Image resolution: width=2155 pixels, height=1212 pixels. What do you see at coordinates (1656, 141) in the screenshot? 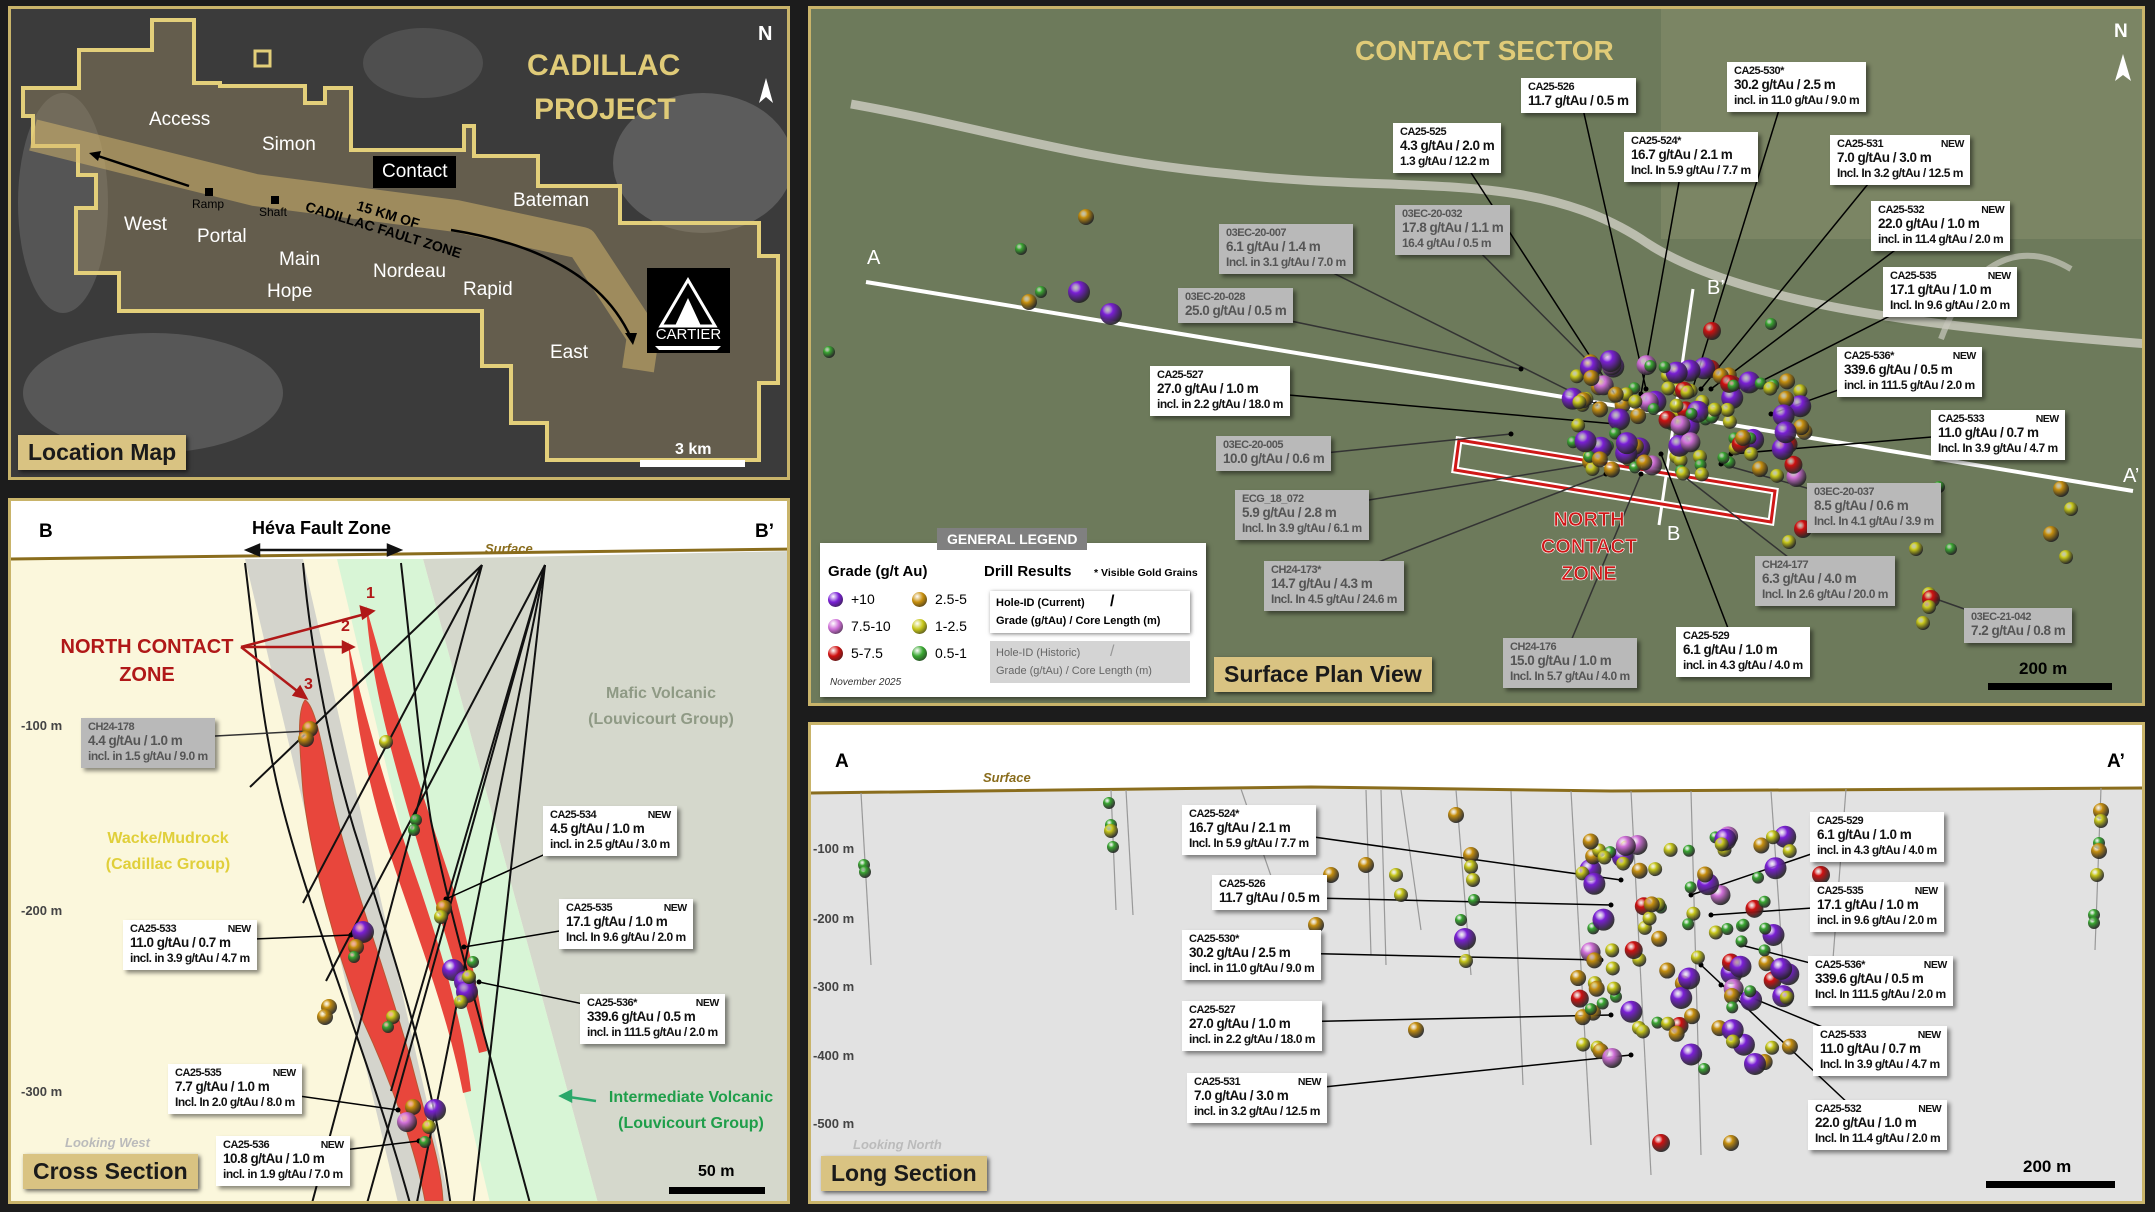
I see `hole-id: CA25-524*` at bounding box center [1656, 141].